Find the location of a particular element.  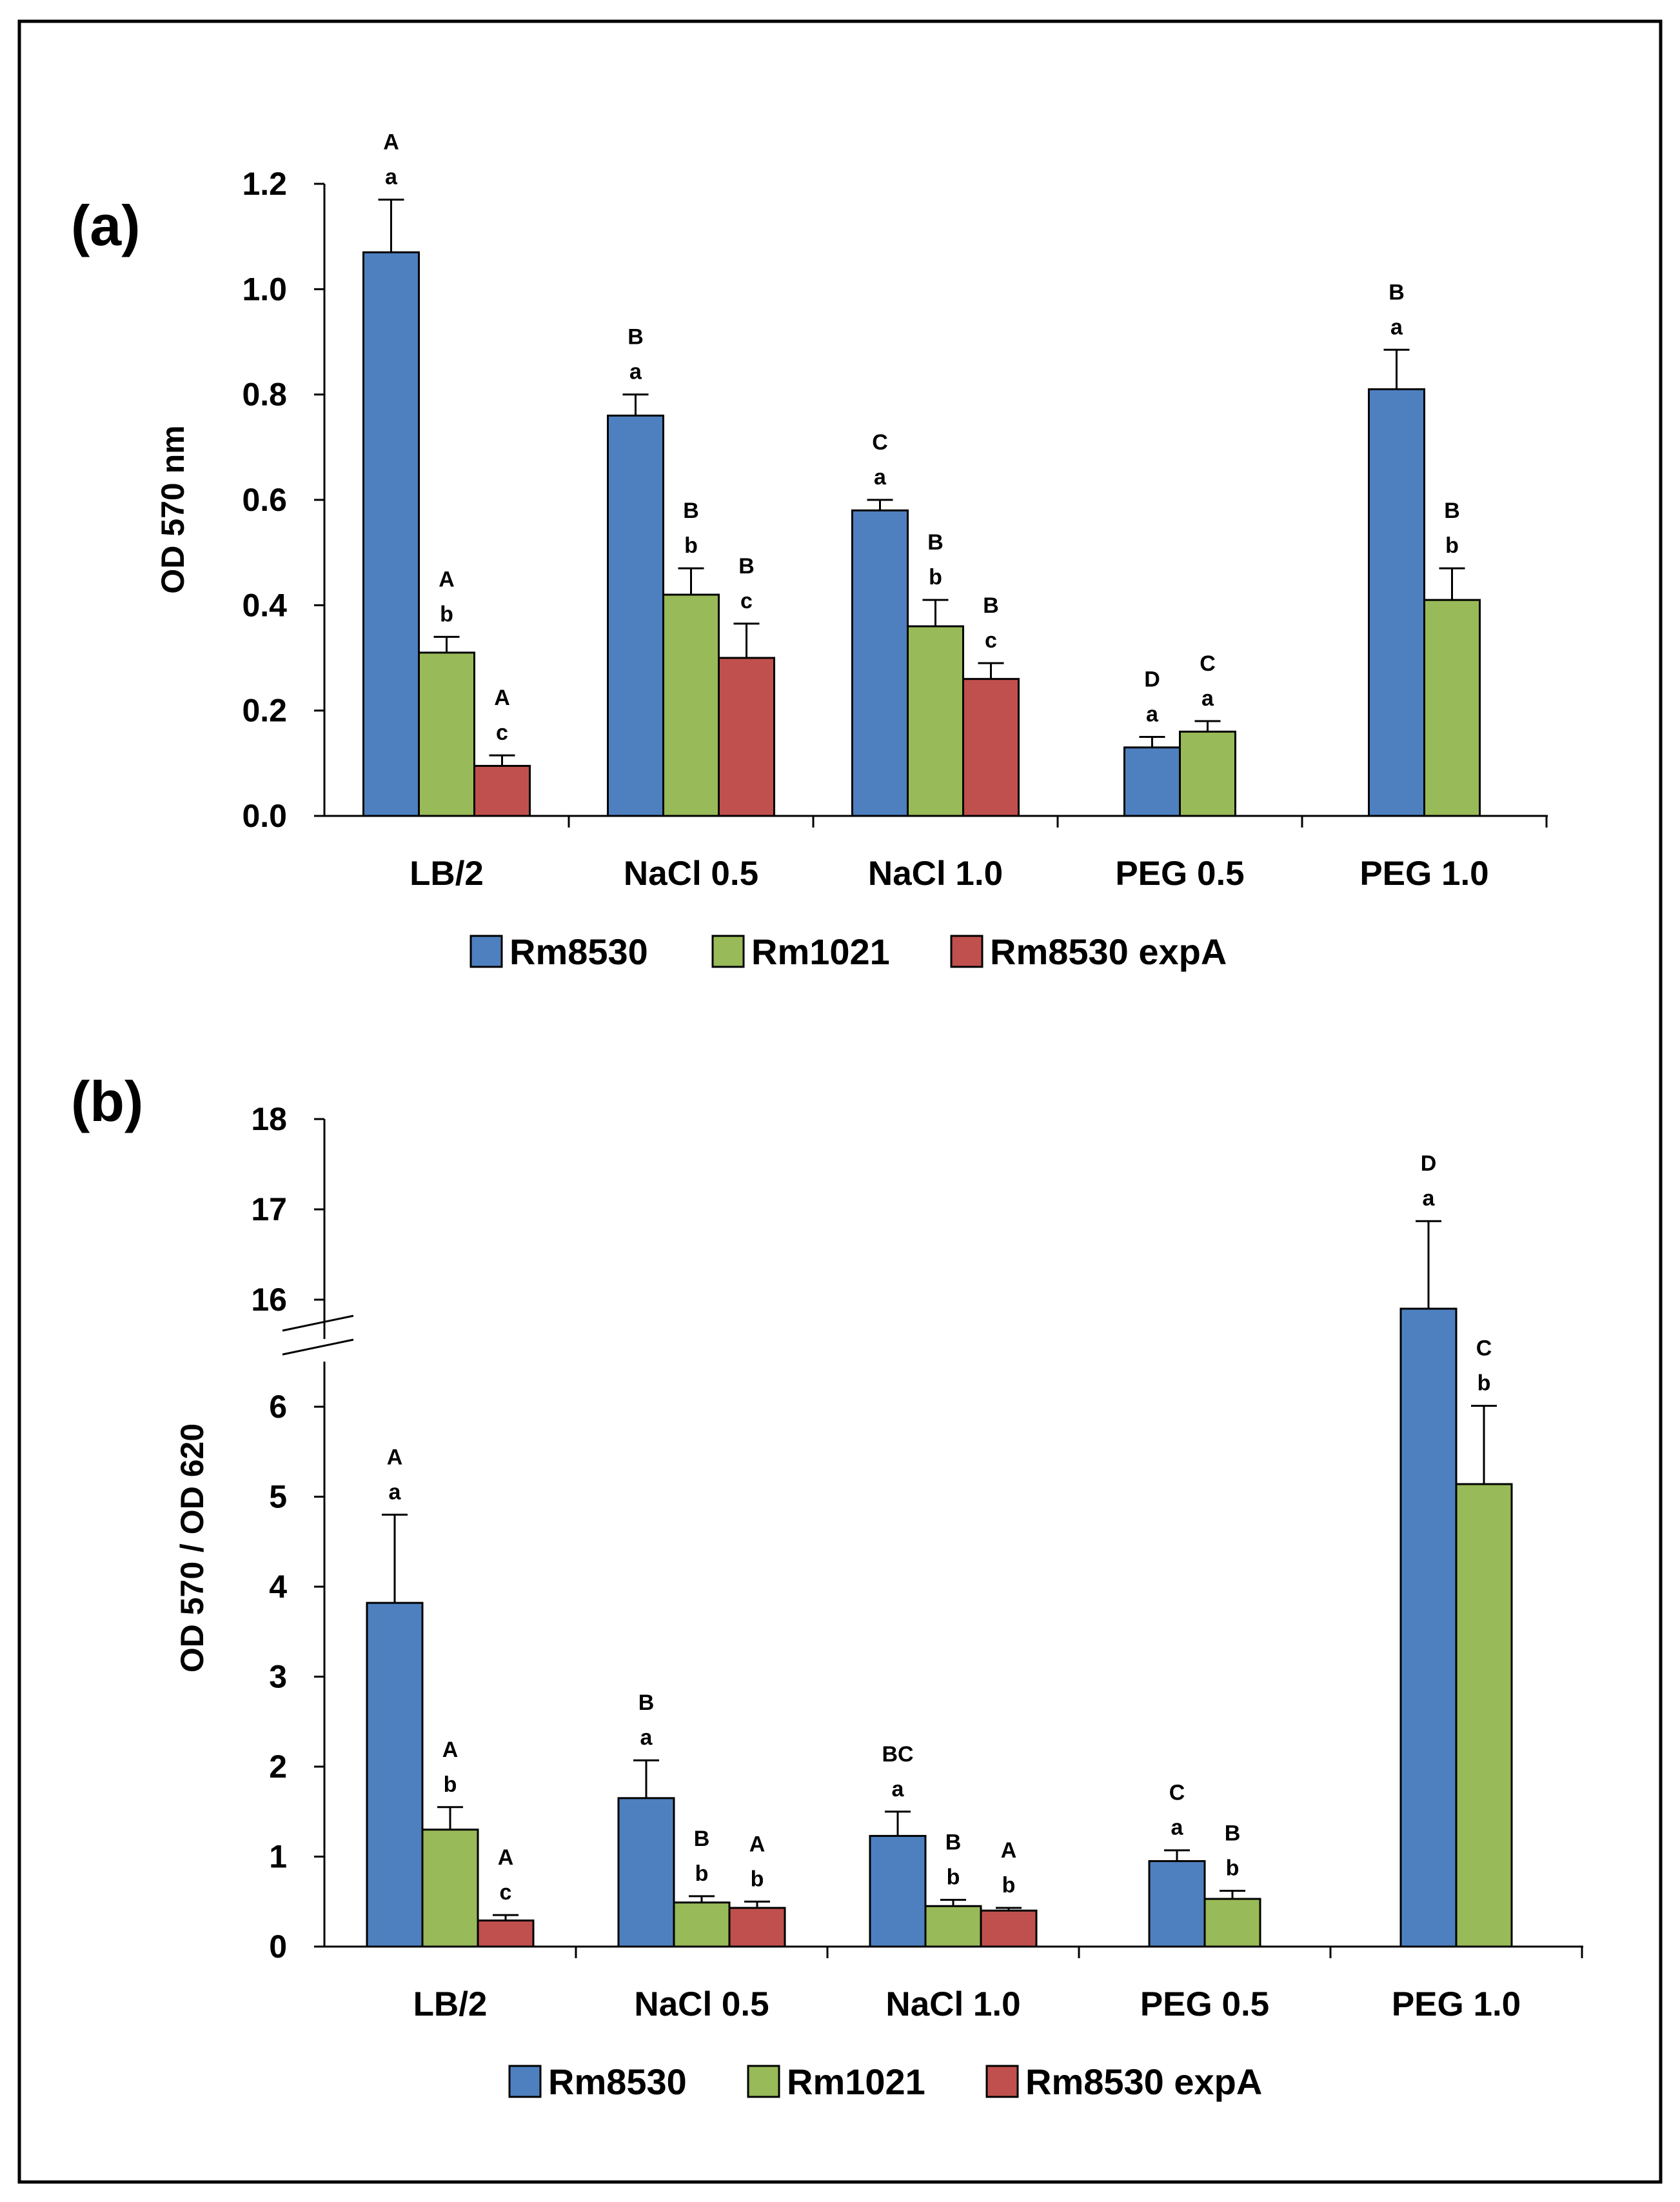

y-tick-label: 18 is located at coordinates (269, 1119).